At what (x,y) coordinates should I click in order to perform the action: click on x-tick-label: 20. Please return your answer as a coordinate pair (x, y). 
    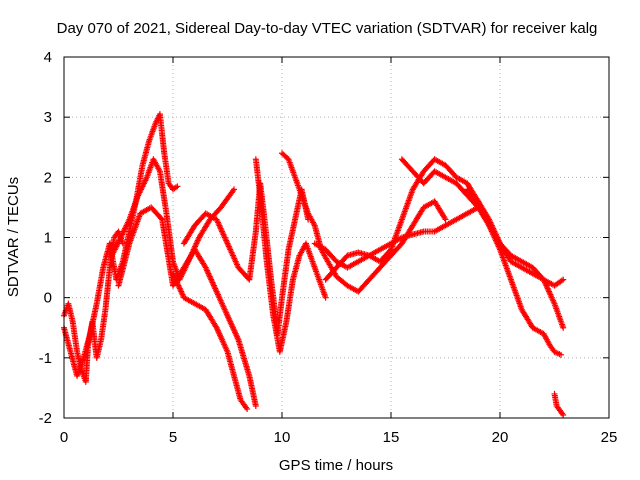
    Looking at the image, I should click on (500, 437).